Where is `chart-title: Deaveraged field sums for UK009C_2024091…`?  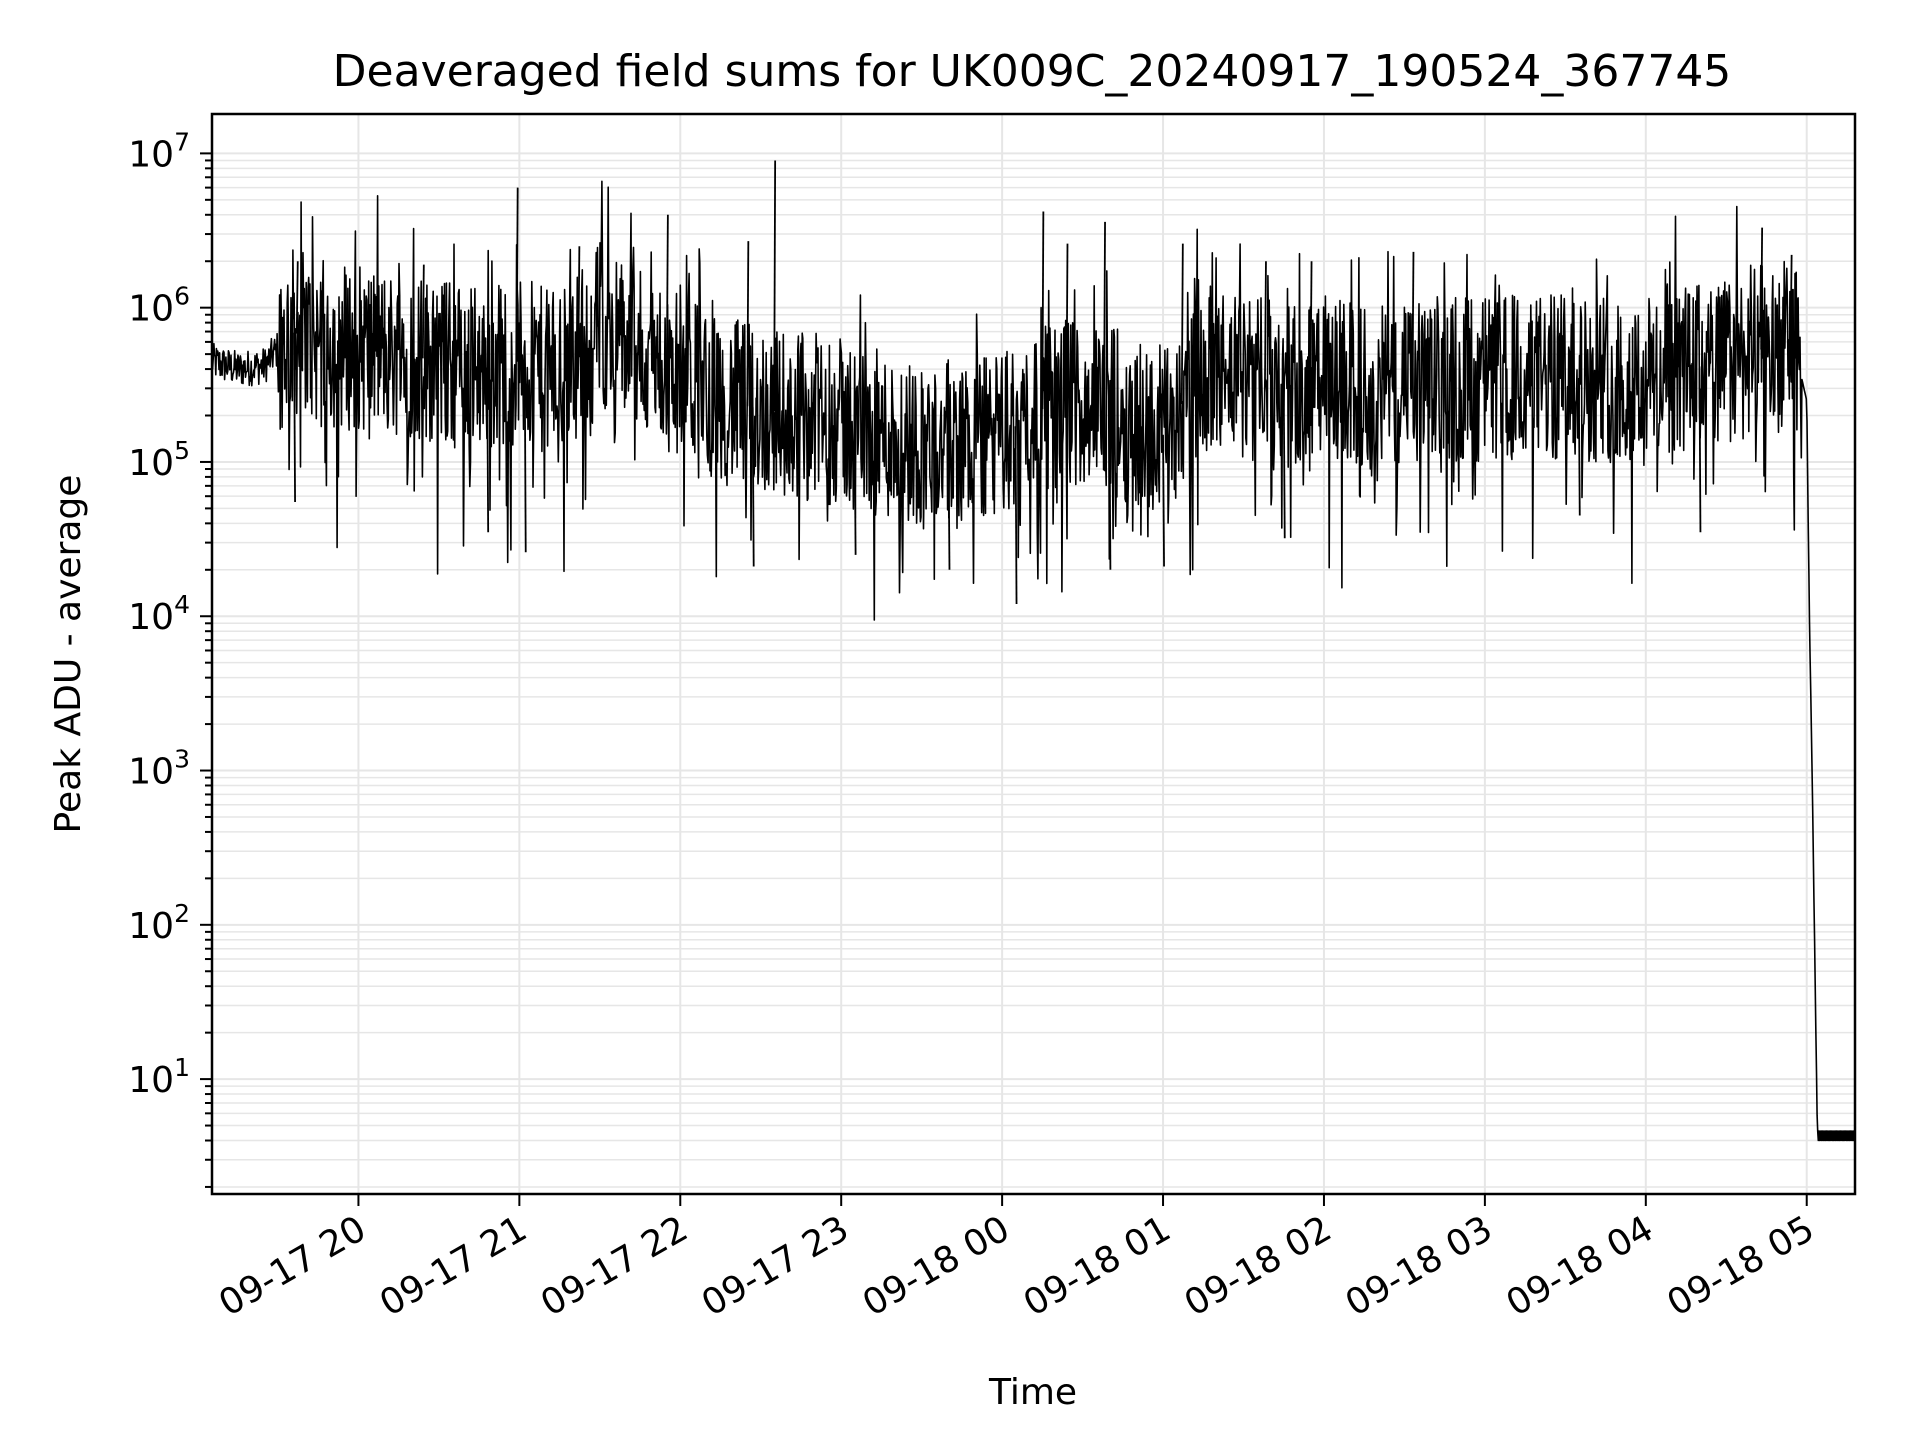 chart-title: Deaveraged field sums for UK009C_2024091… is located at coordinates (1032, 71).